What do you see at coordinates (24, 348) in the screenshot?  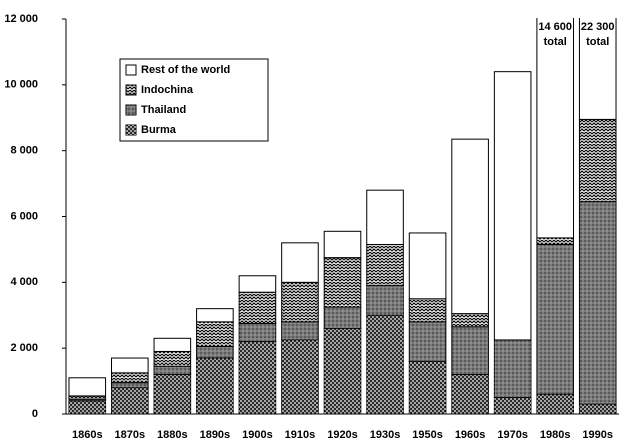 I see `y-tick-label: 2 000` at bounding box center [24, 348].